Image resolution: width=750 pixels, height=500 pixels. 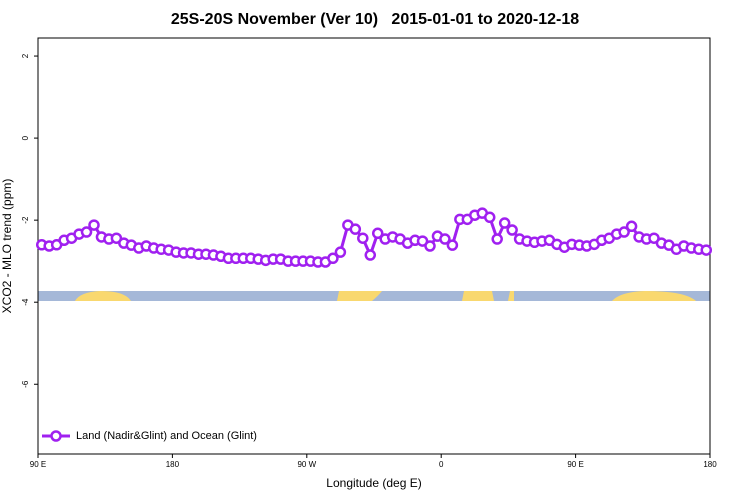 I want to click on y-tick-label: -6, so click(x=25, y=384).